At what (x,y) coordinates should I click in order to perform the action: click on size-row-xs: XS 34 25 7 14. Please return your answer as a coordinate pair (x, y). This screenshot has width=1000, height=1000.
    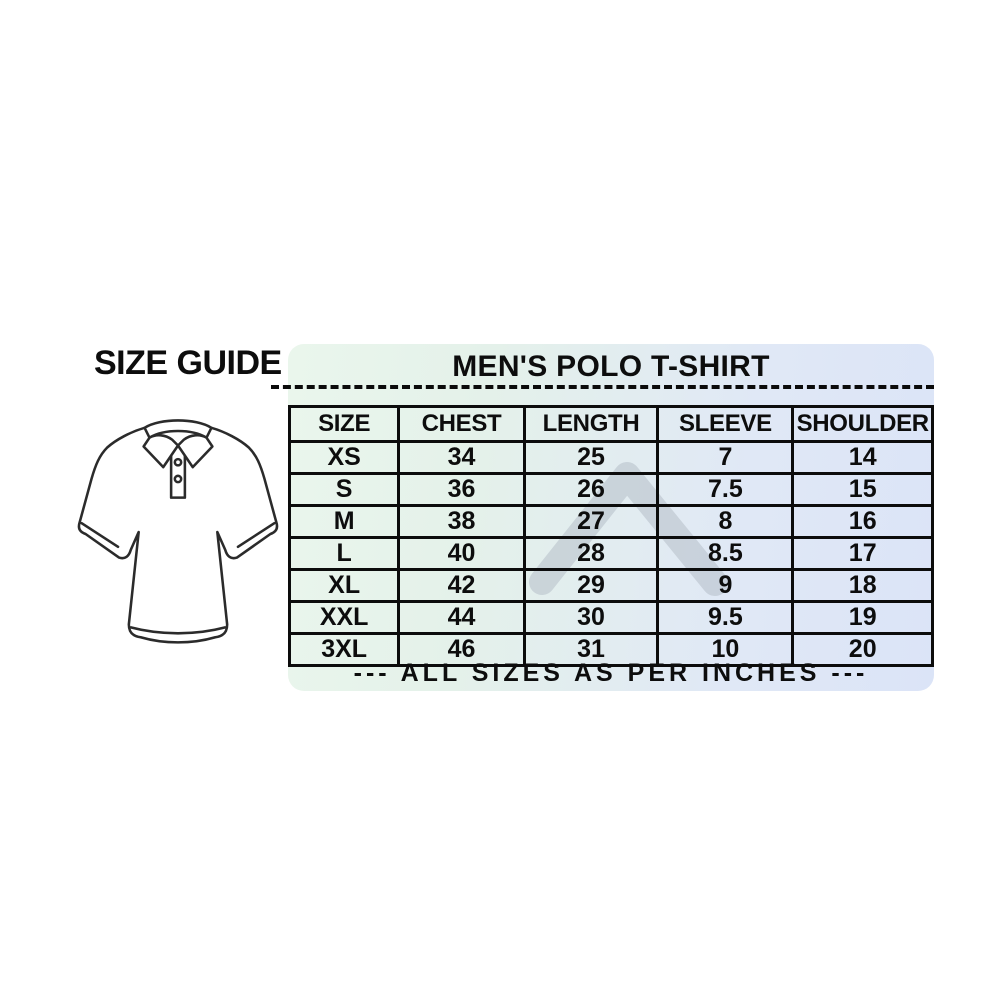
    Looking at the image, I should click on (610, 457).